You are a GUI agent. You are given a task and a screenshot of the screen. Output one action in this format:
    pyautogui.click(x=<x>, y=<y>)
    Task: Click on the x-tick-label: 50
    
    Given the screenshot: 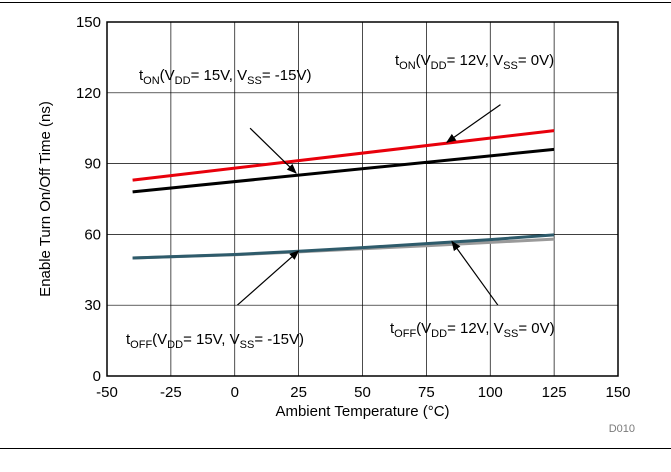 What is the action you would take?
    pyautogui.click(x=362, y=392)
    